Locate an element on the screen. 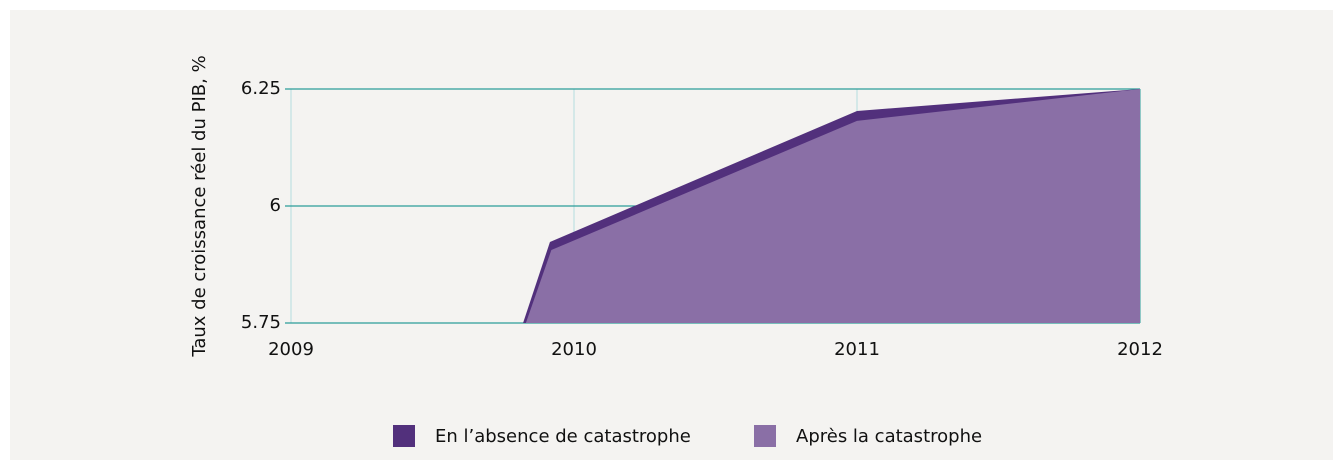  x-tick-label: 2012 is located at coordinates (1140, 349).